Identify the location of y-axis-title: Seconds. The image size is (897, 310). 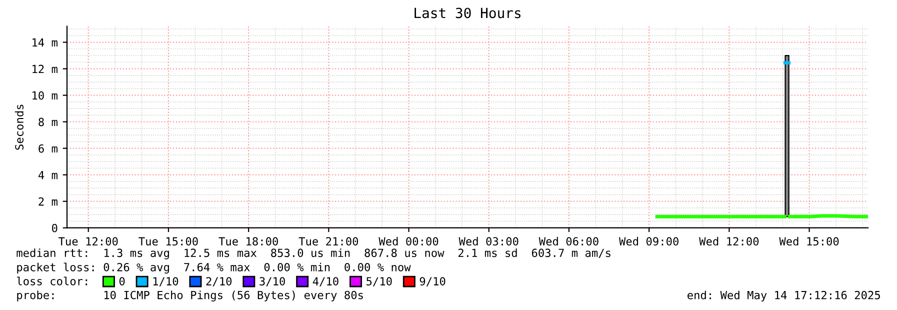
(19, 127).